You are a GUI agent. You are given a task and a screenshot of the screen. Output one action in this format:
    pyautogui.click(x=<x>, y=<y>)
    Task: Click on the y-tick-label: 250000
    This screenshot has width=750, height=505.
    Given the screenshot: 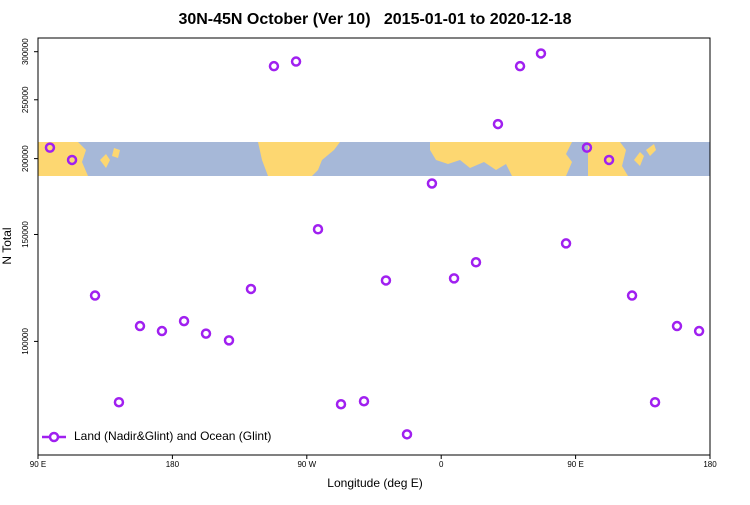 What is the action you would take?
    pyautogui.click(x=25, y=99)
    